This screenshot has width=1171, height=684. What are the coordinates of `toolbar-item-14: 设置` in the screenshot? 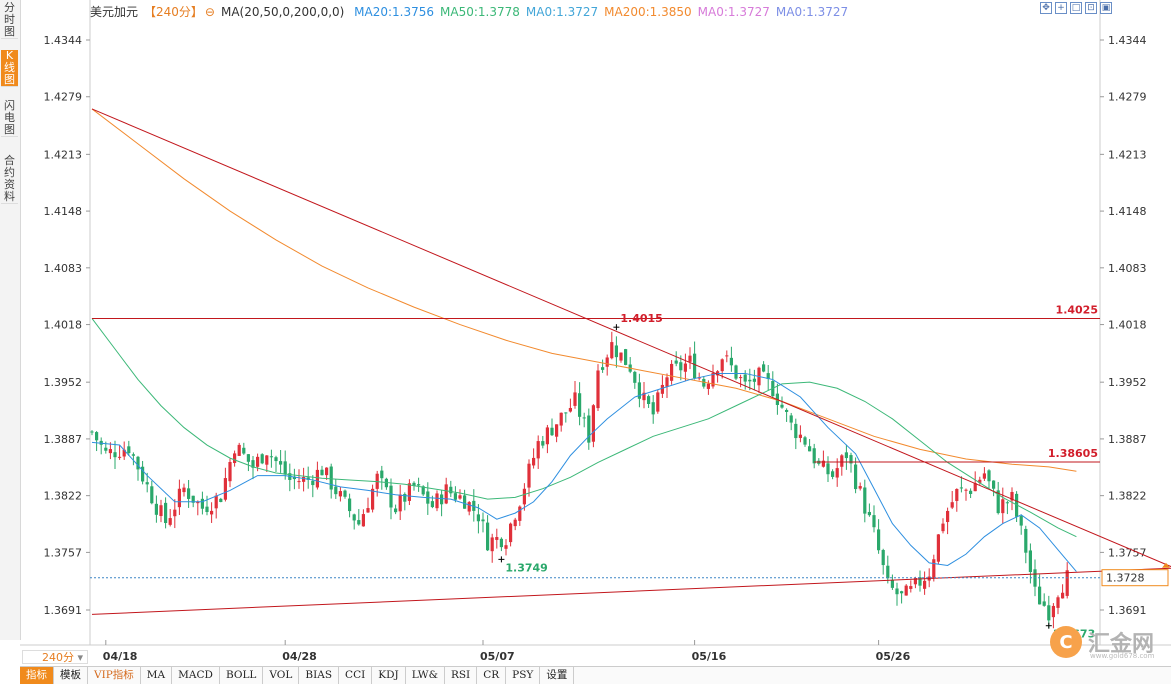 It's located at (557, 675).